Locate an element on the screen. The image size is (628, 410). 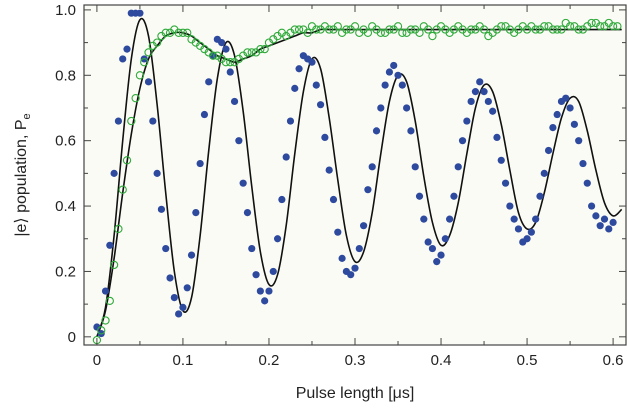
y-tick-label: 0 is located at coordinates (72, 337).